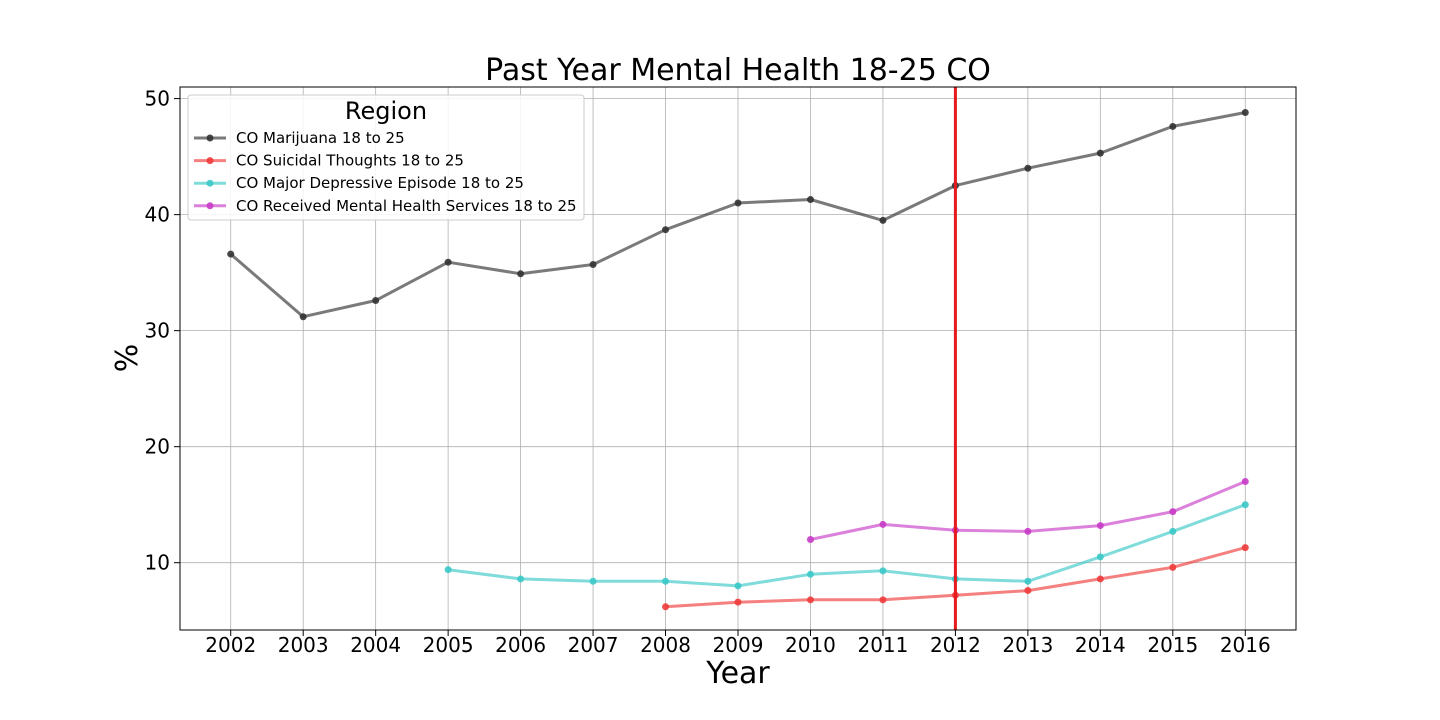  I want to click on x-tick-label: 2009, so click(738, 645).